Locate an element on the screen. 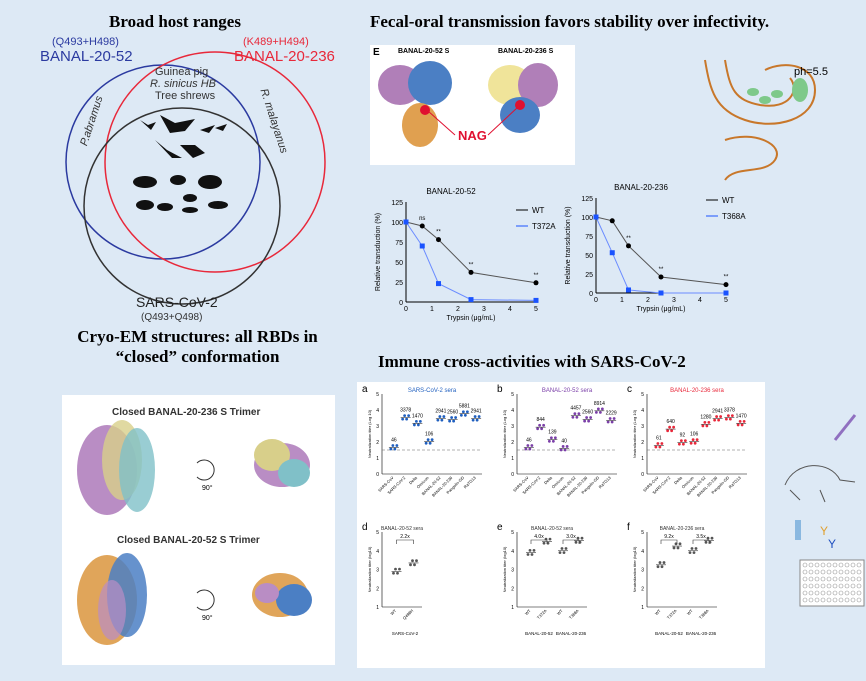  x-axis-label: Trypsin (μg/mL) is located at coordinates (471, 318).